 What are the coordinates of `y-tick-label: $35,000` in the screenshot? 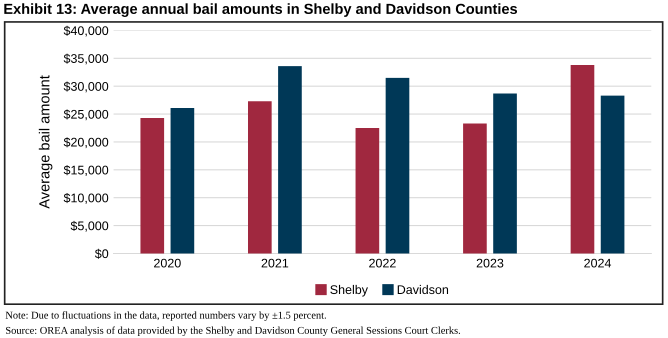 It's located at (86, 59).